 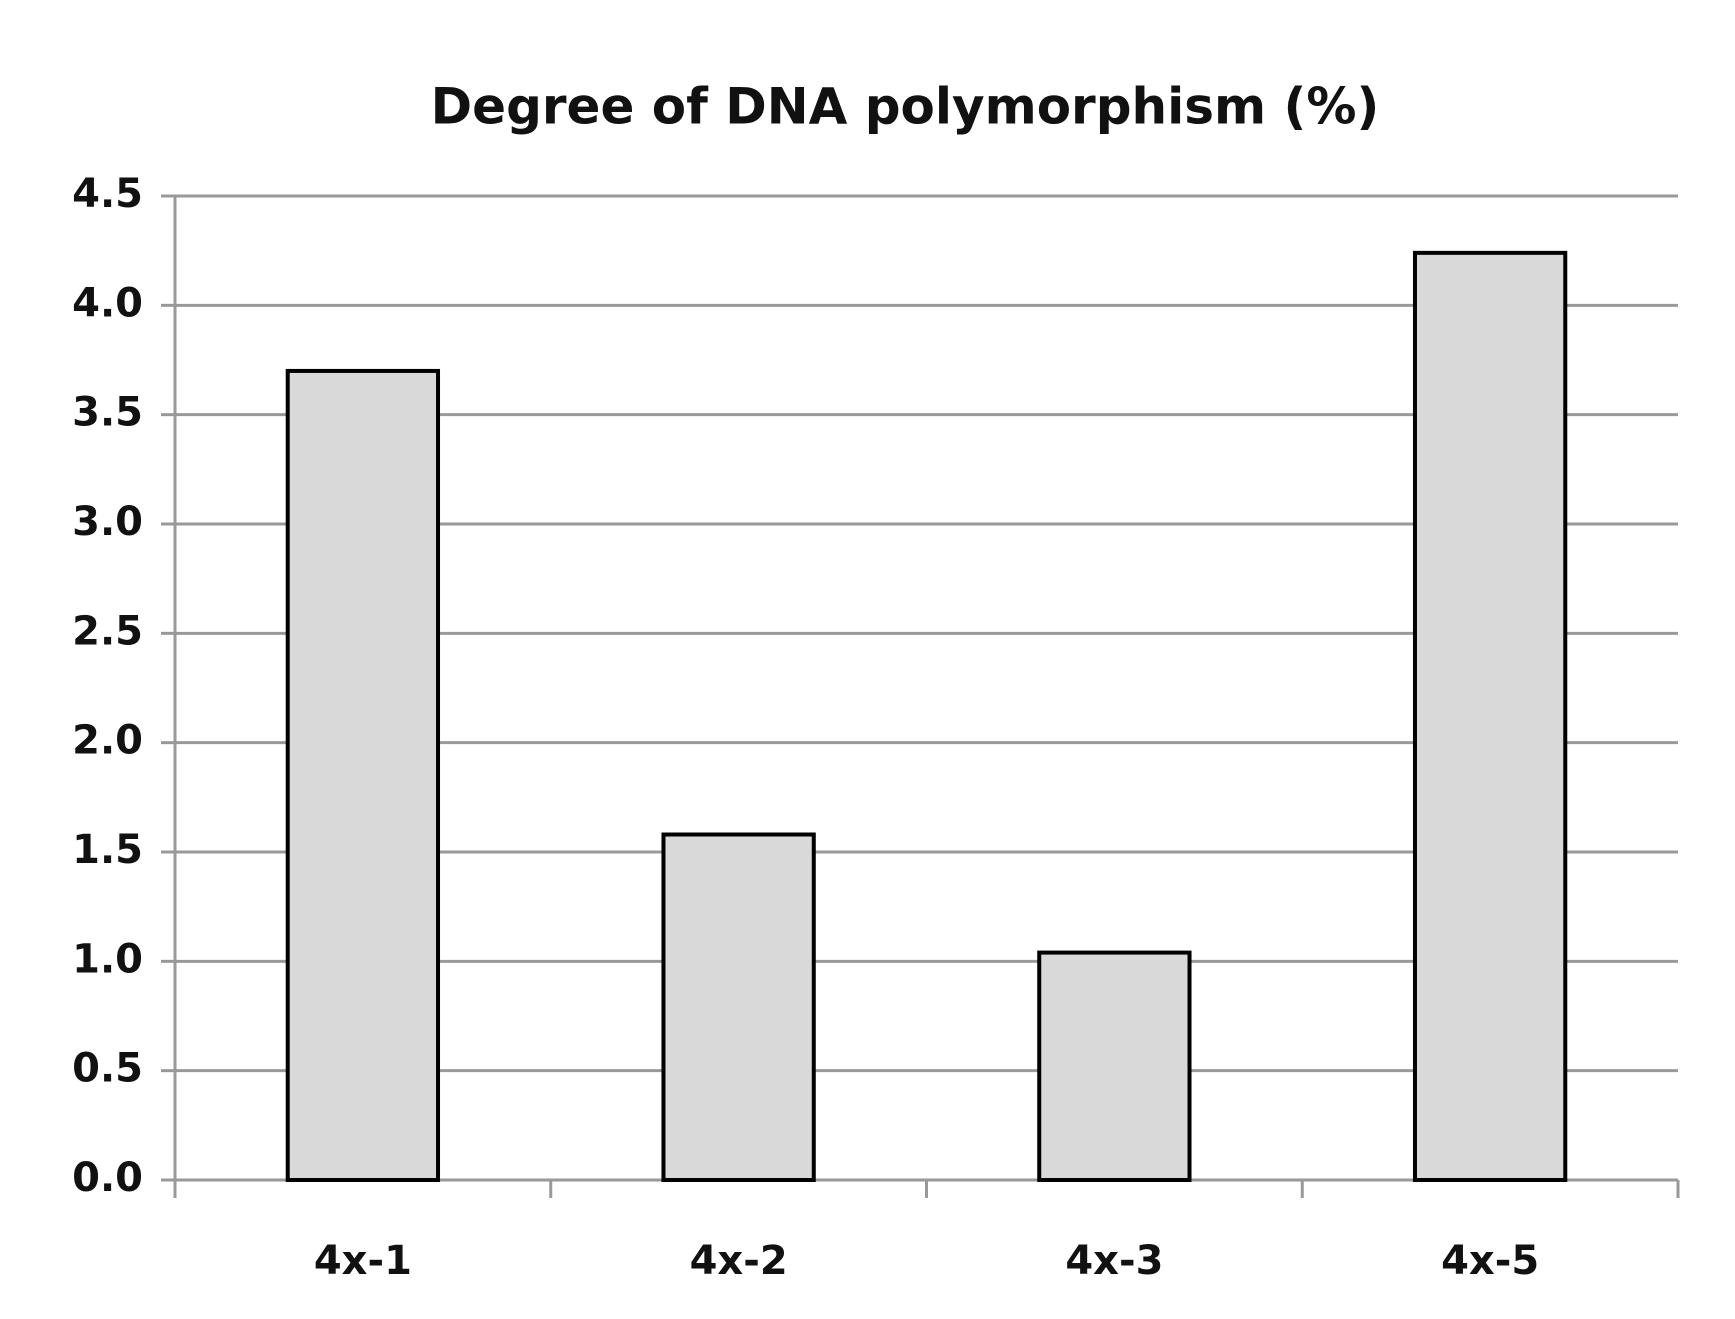 What do you see at coordinates (905, 107) in the screenshot?
I see `chart-title: Degree of DNA polymorphism (%)` at bounding box center [905, 107].